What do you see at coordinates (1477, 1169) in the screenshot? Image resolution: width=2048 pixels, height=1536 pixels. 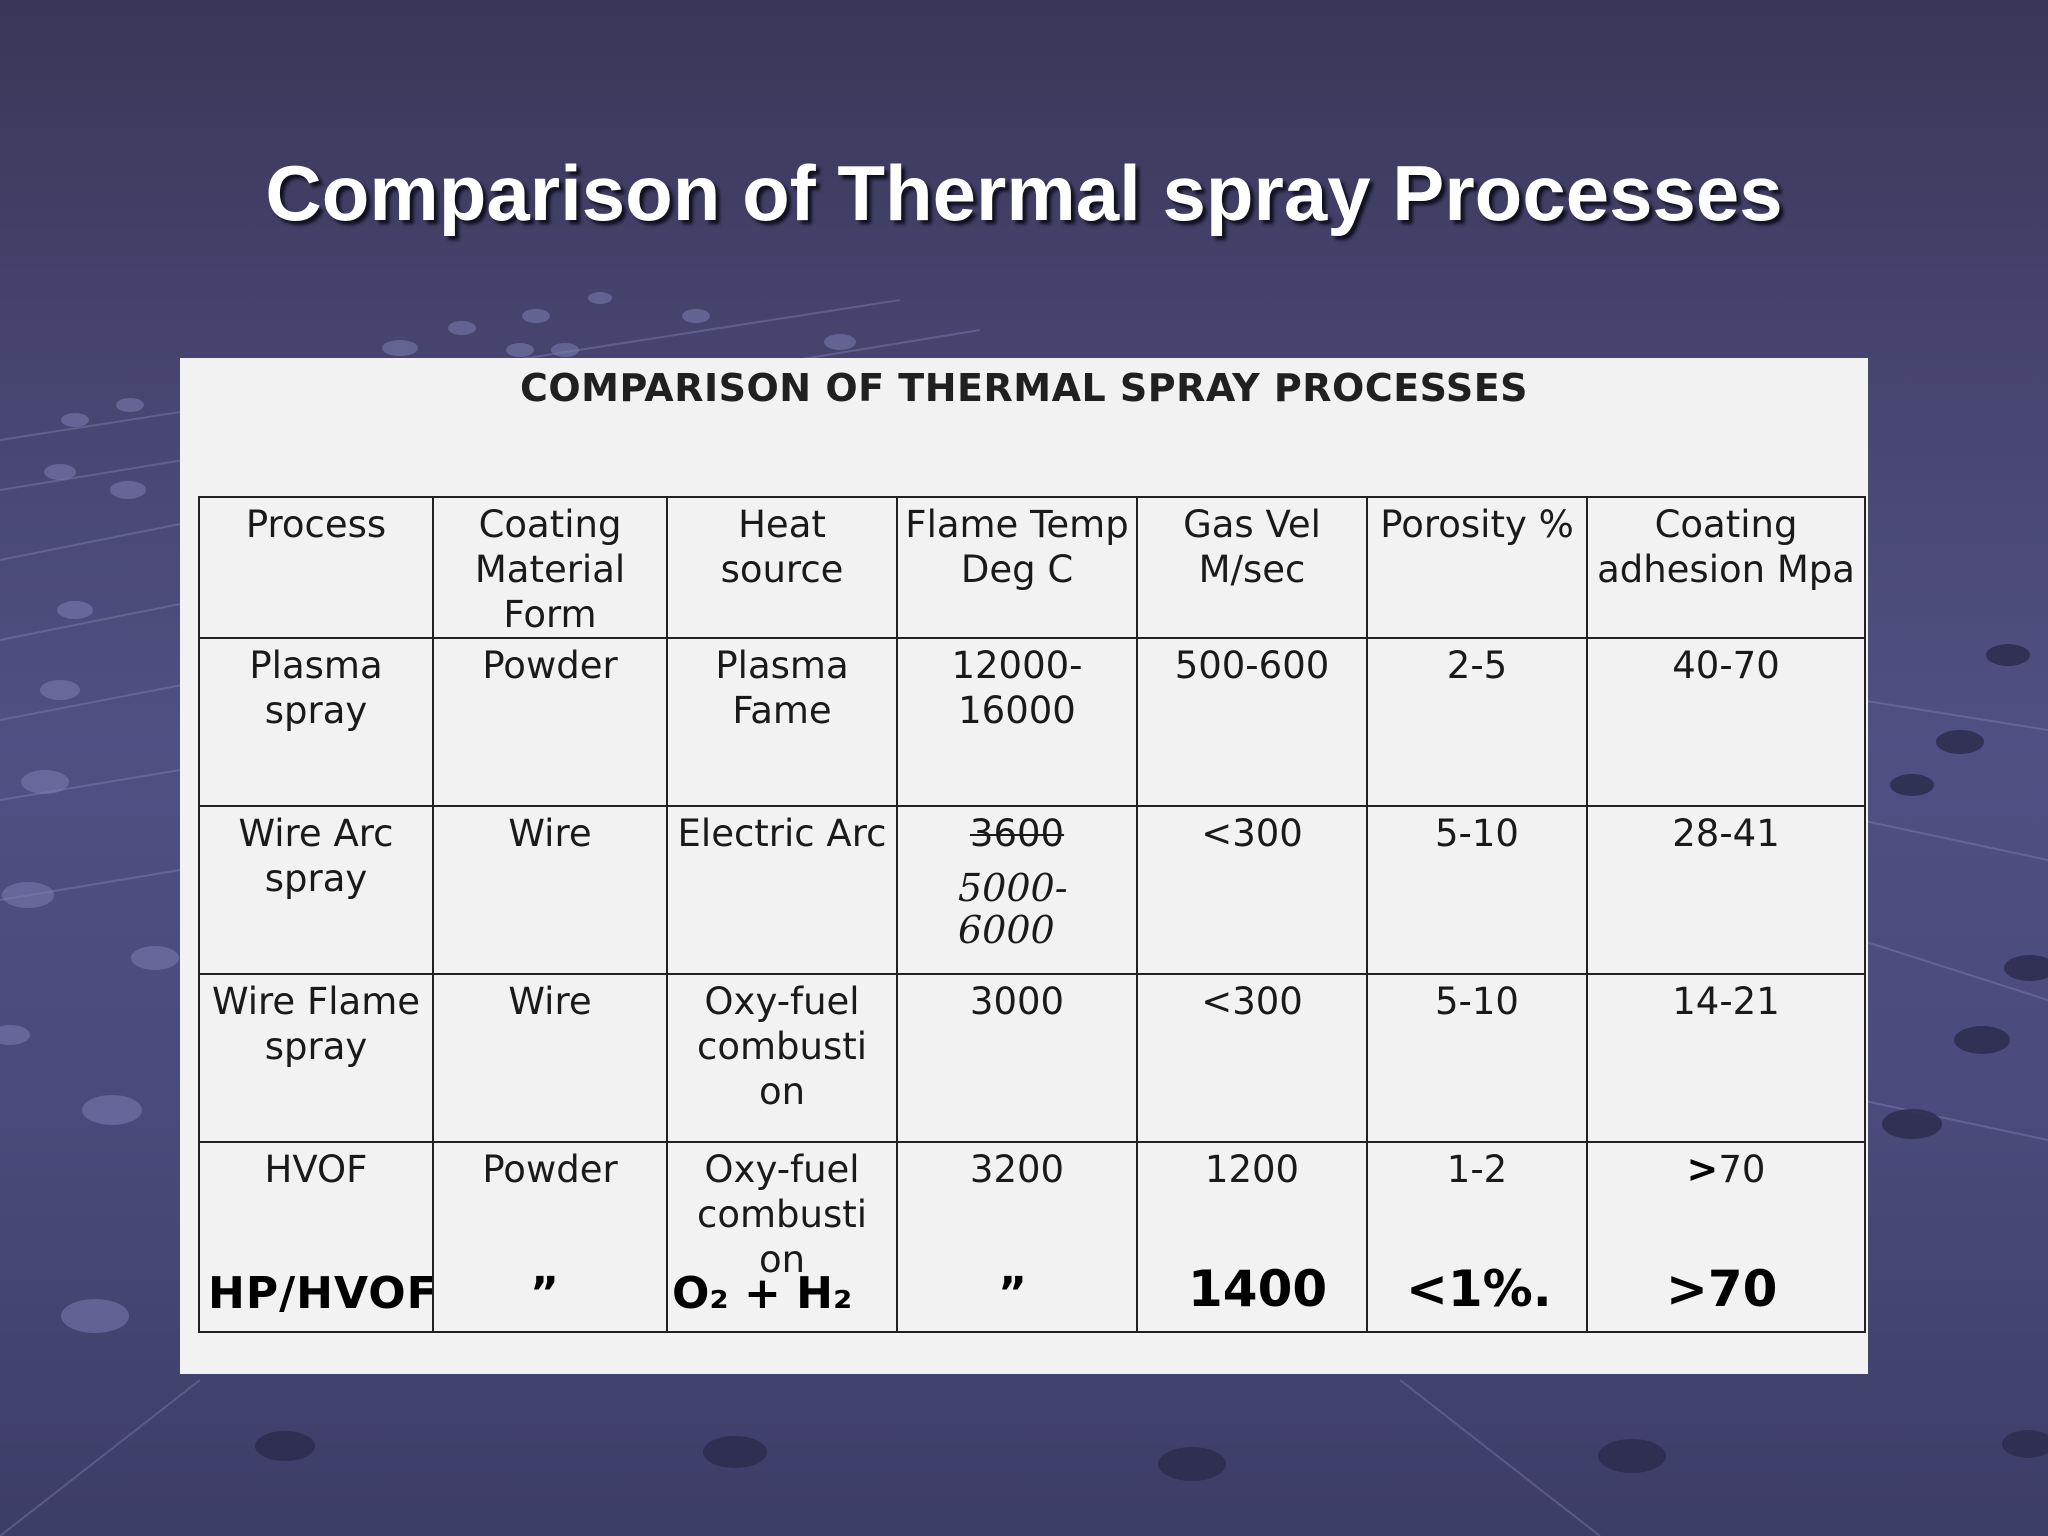 I see `cell-value: 1-2` at bounding box center [1477, 1169].